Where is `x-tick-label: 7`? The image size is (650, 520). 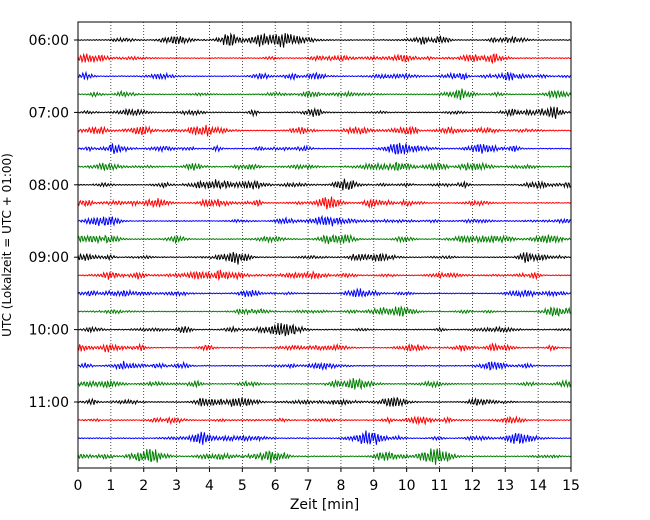
x-tick-label: 7 is located at coordinates (308, 486).